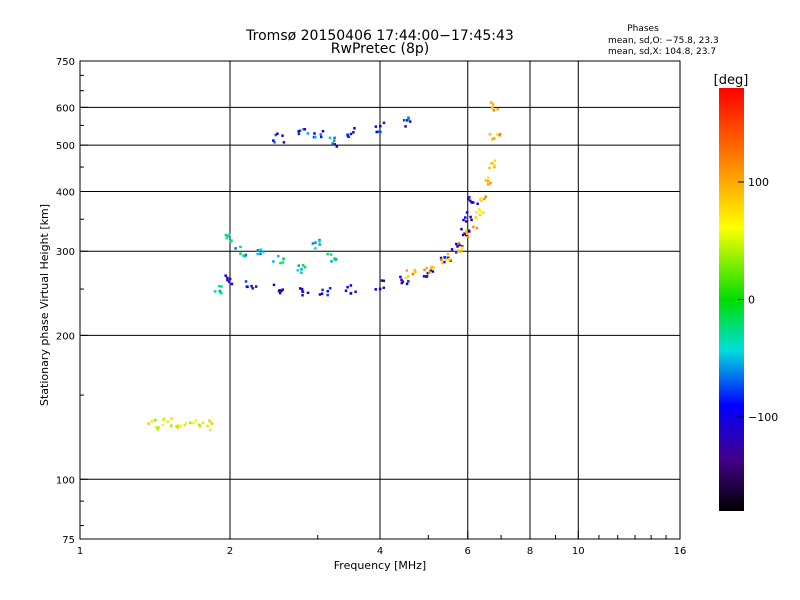 The height and width of the screenshot is (600, 800). Describe the element at coordinates (680, 551) in the screenshot. I see `x-tick-label: 16` at that location.